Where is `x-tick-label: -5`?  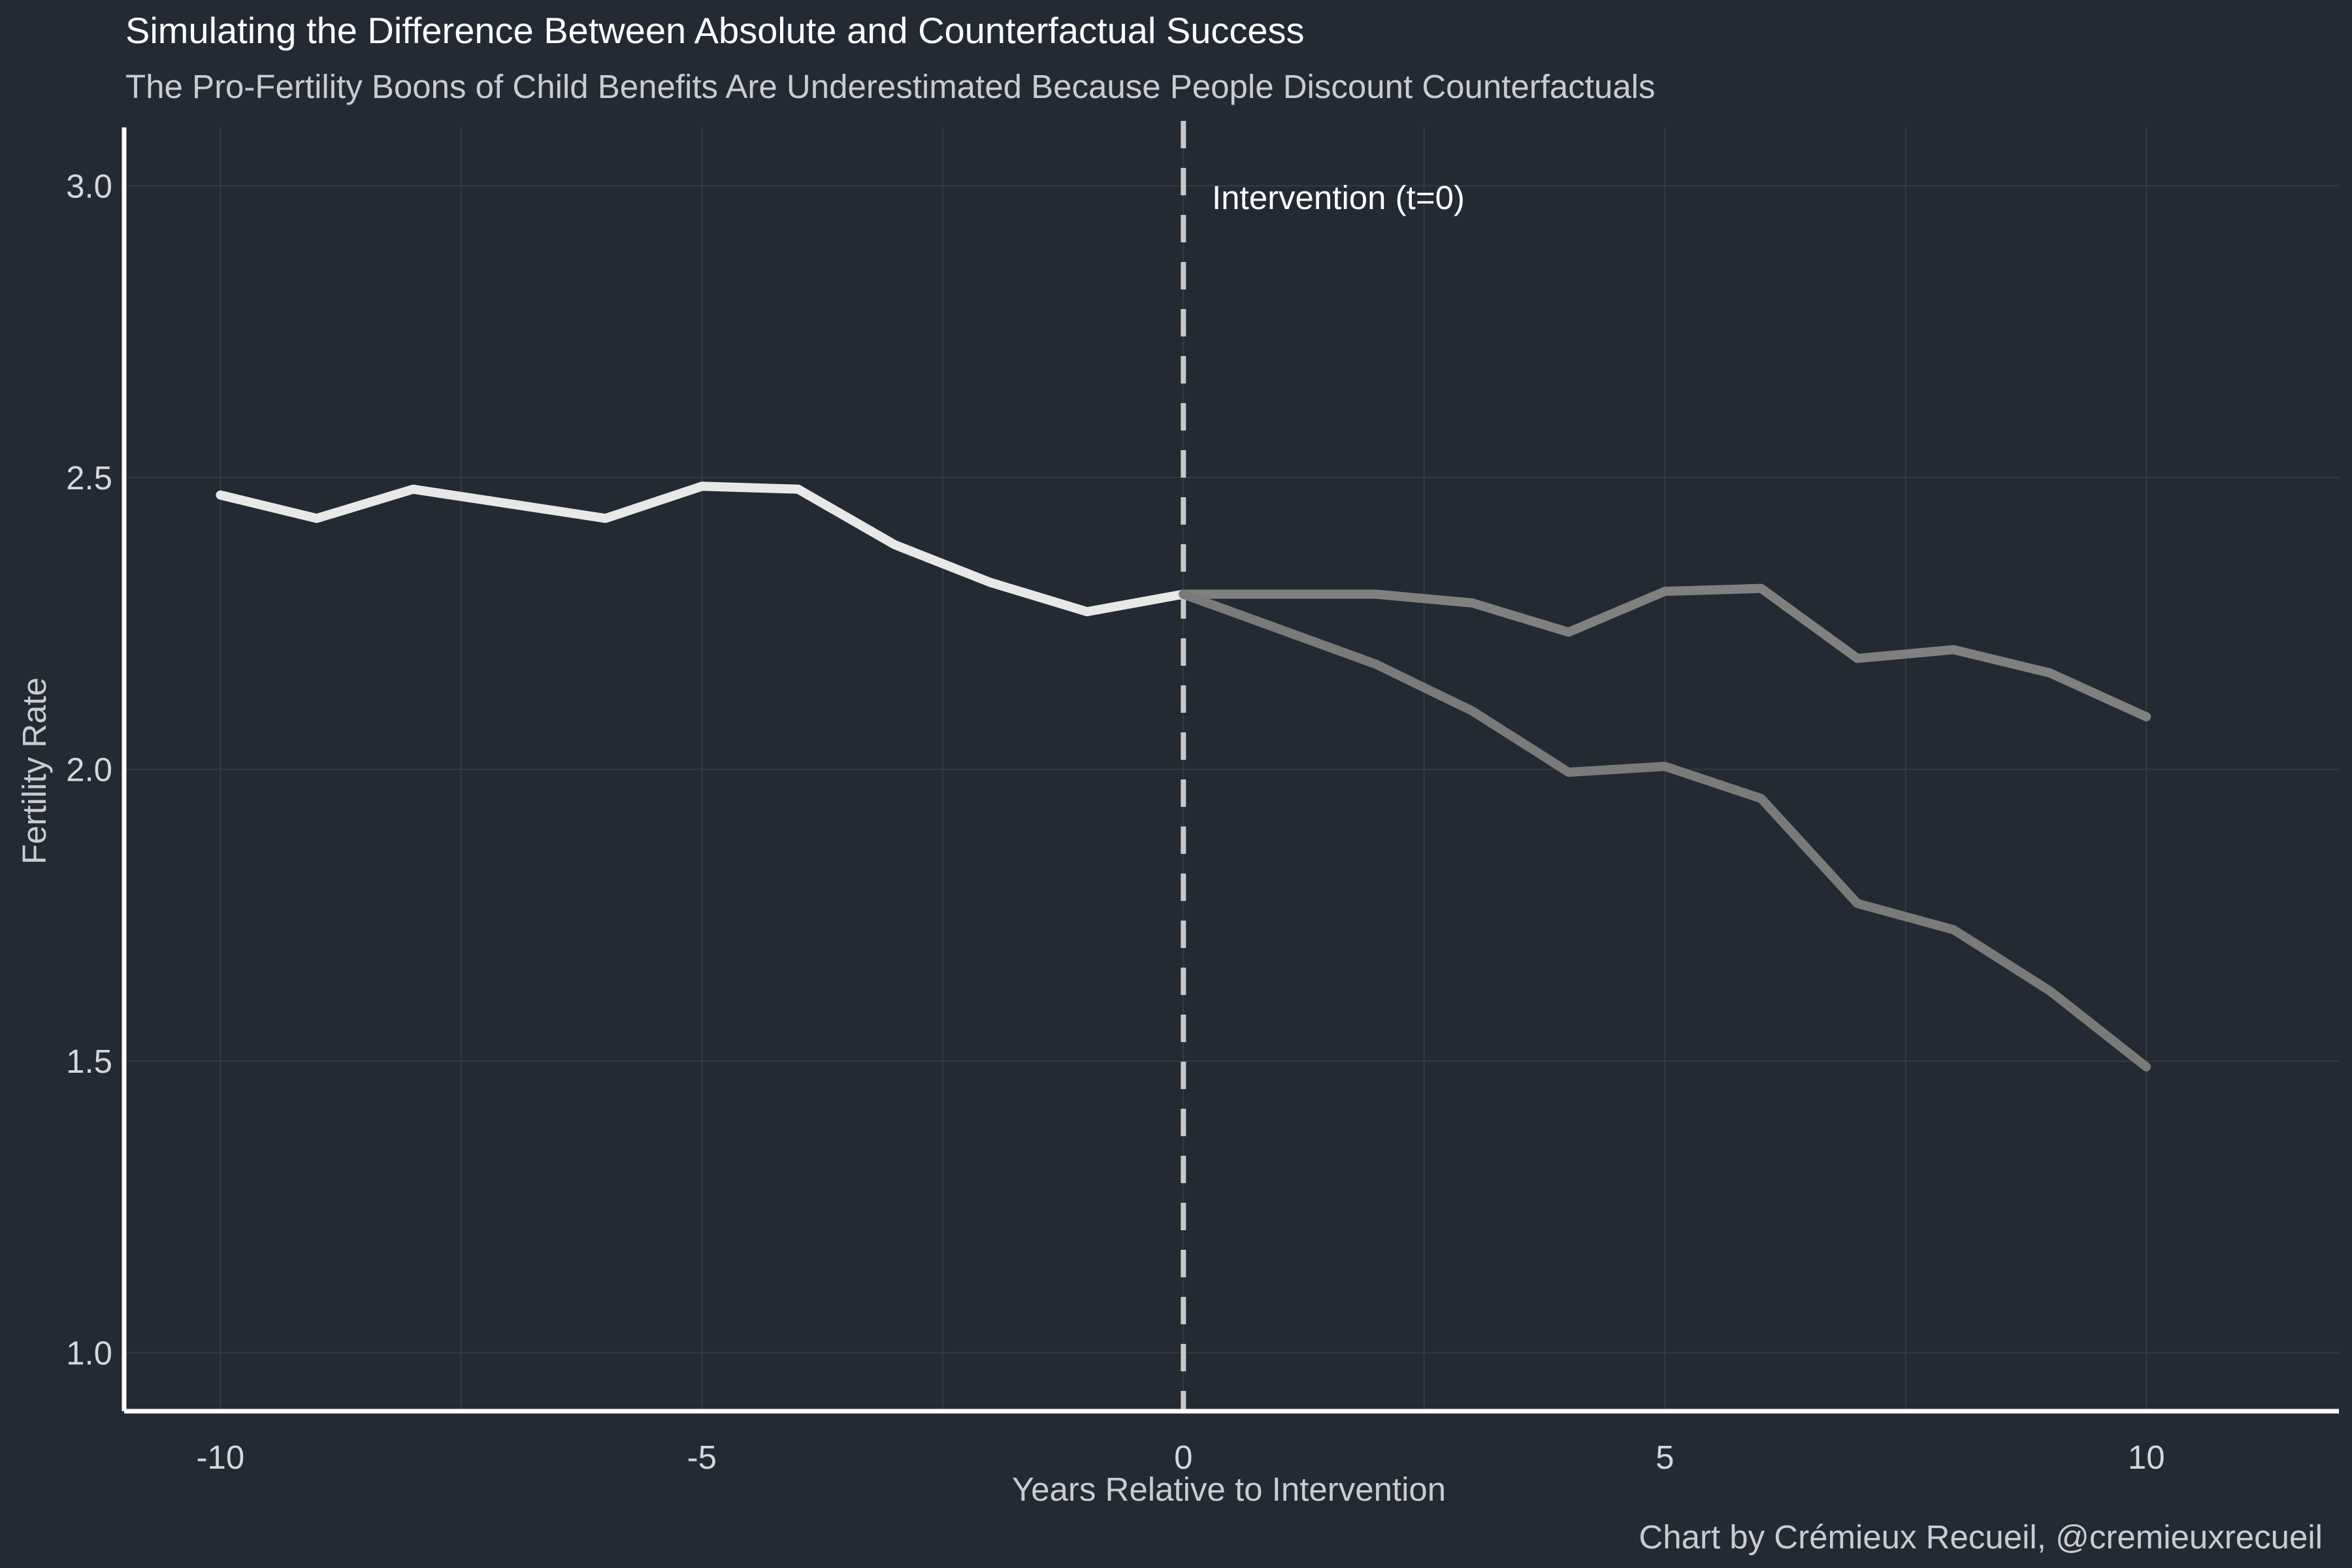
x-tick-label: -5 is located at coordinates (702, 1457).